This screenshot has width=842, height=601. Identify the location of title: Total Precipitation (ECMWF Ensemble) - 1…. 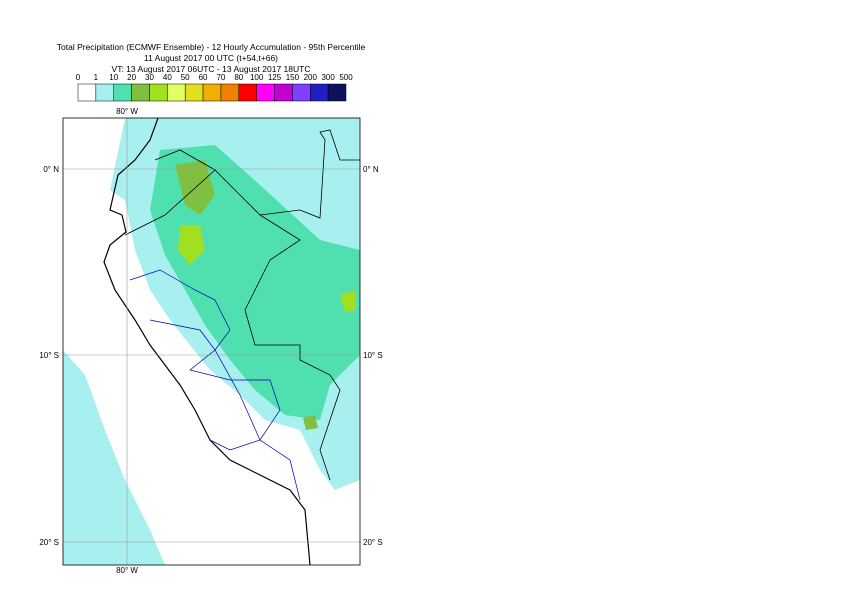
(211, 47).